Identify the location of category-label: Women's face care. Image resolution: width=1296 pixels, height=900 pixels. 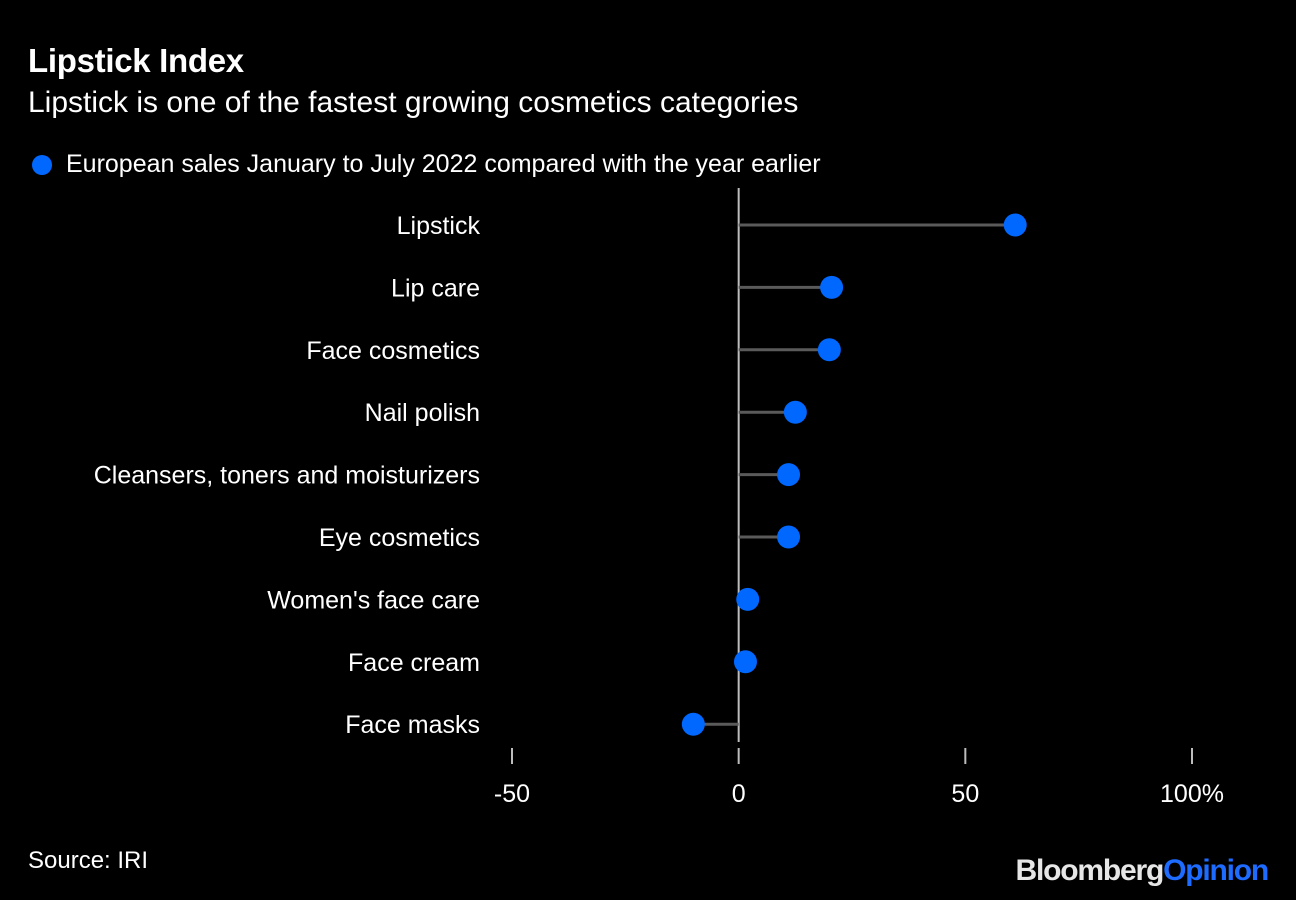
(373, 600).